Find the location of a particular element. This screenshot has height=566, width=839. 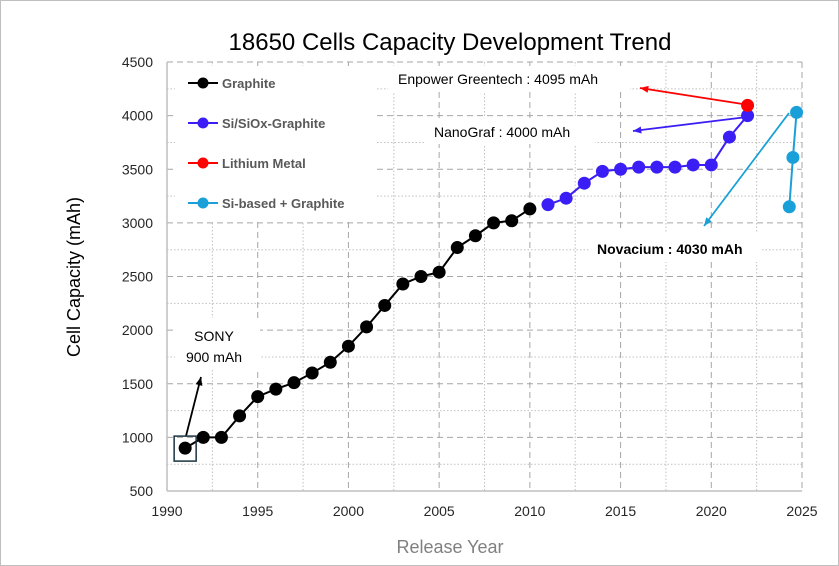

legend-background is located at coordinates (275, 143).